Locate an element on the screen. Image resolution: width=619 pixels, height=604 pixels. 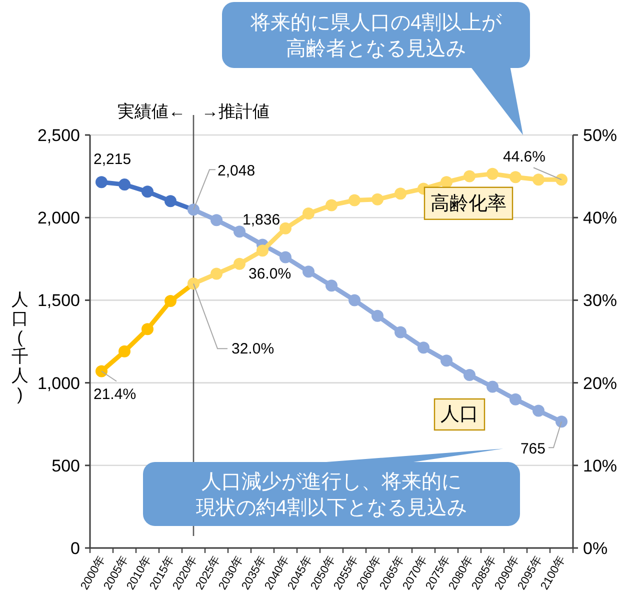
y-tick-label: 2,000 is located at coordinates (58, 218).